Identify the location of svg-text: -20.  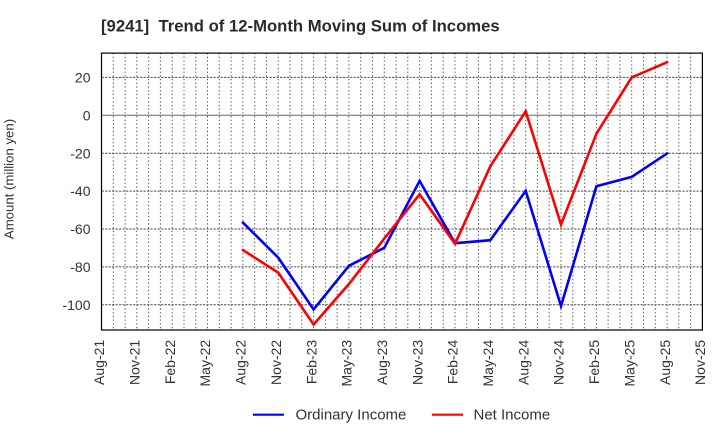
(80, 153).